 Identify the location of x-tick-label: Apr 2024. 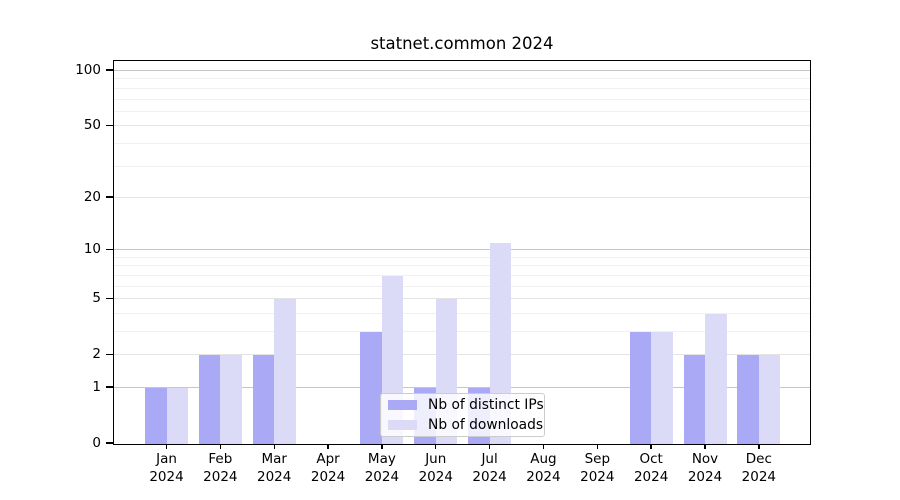
(328, 469).